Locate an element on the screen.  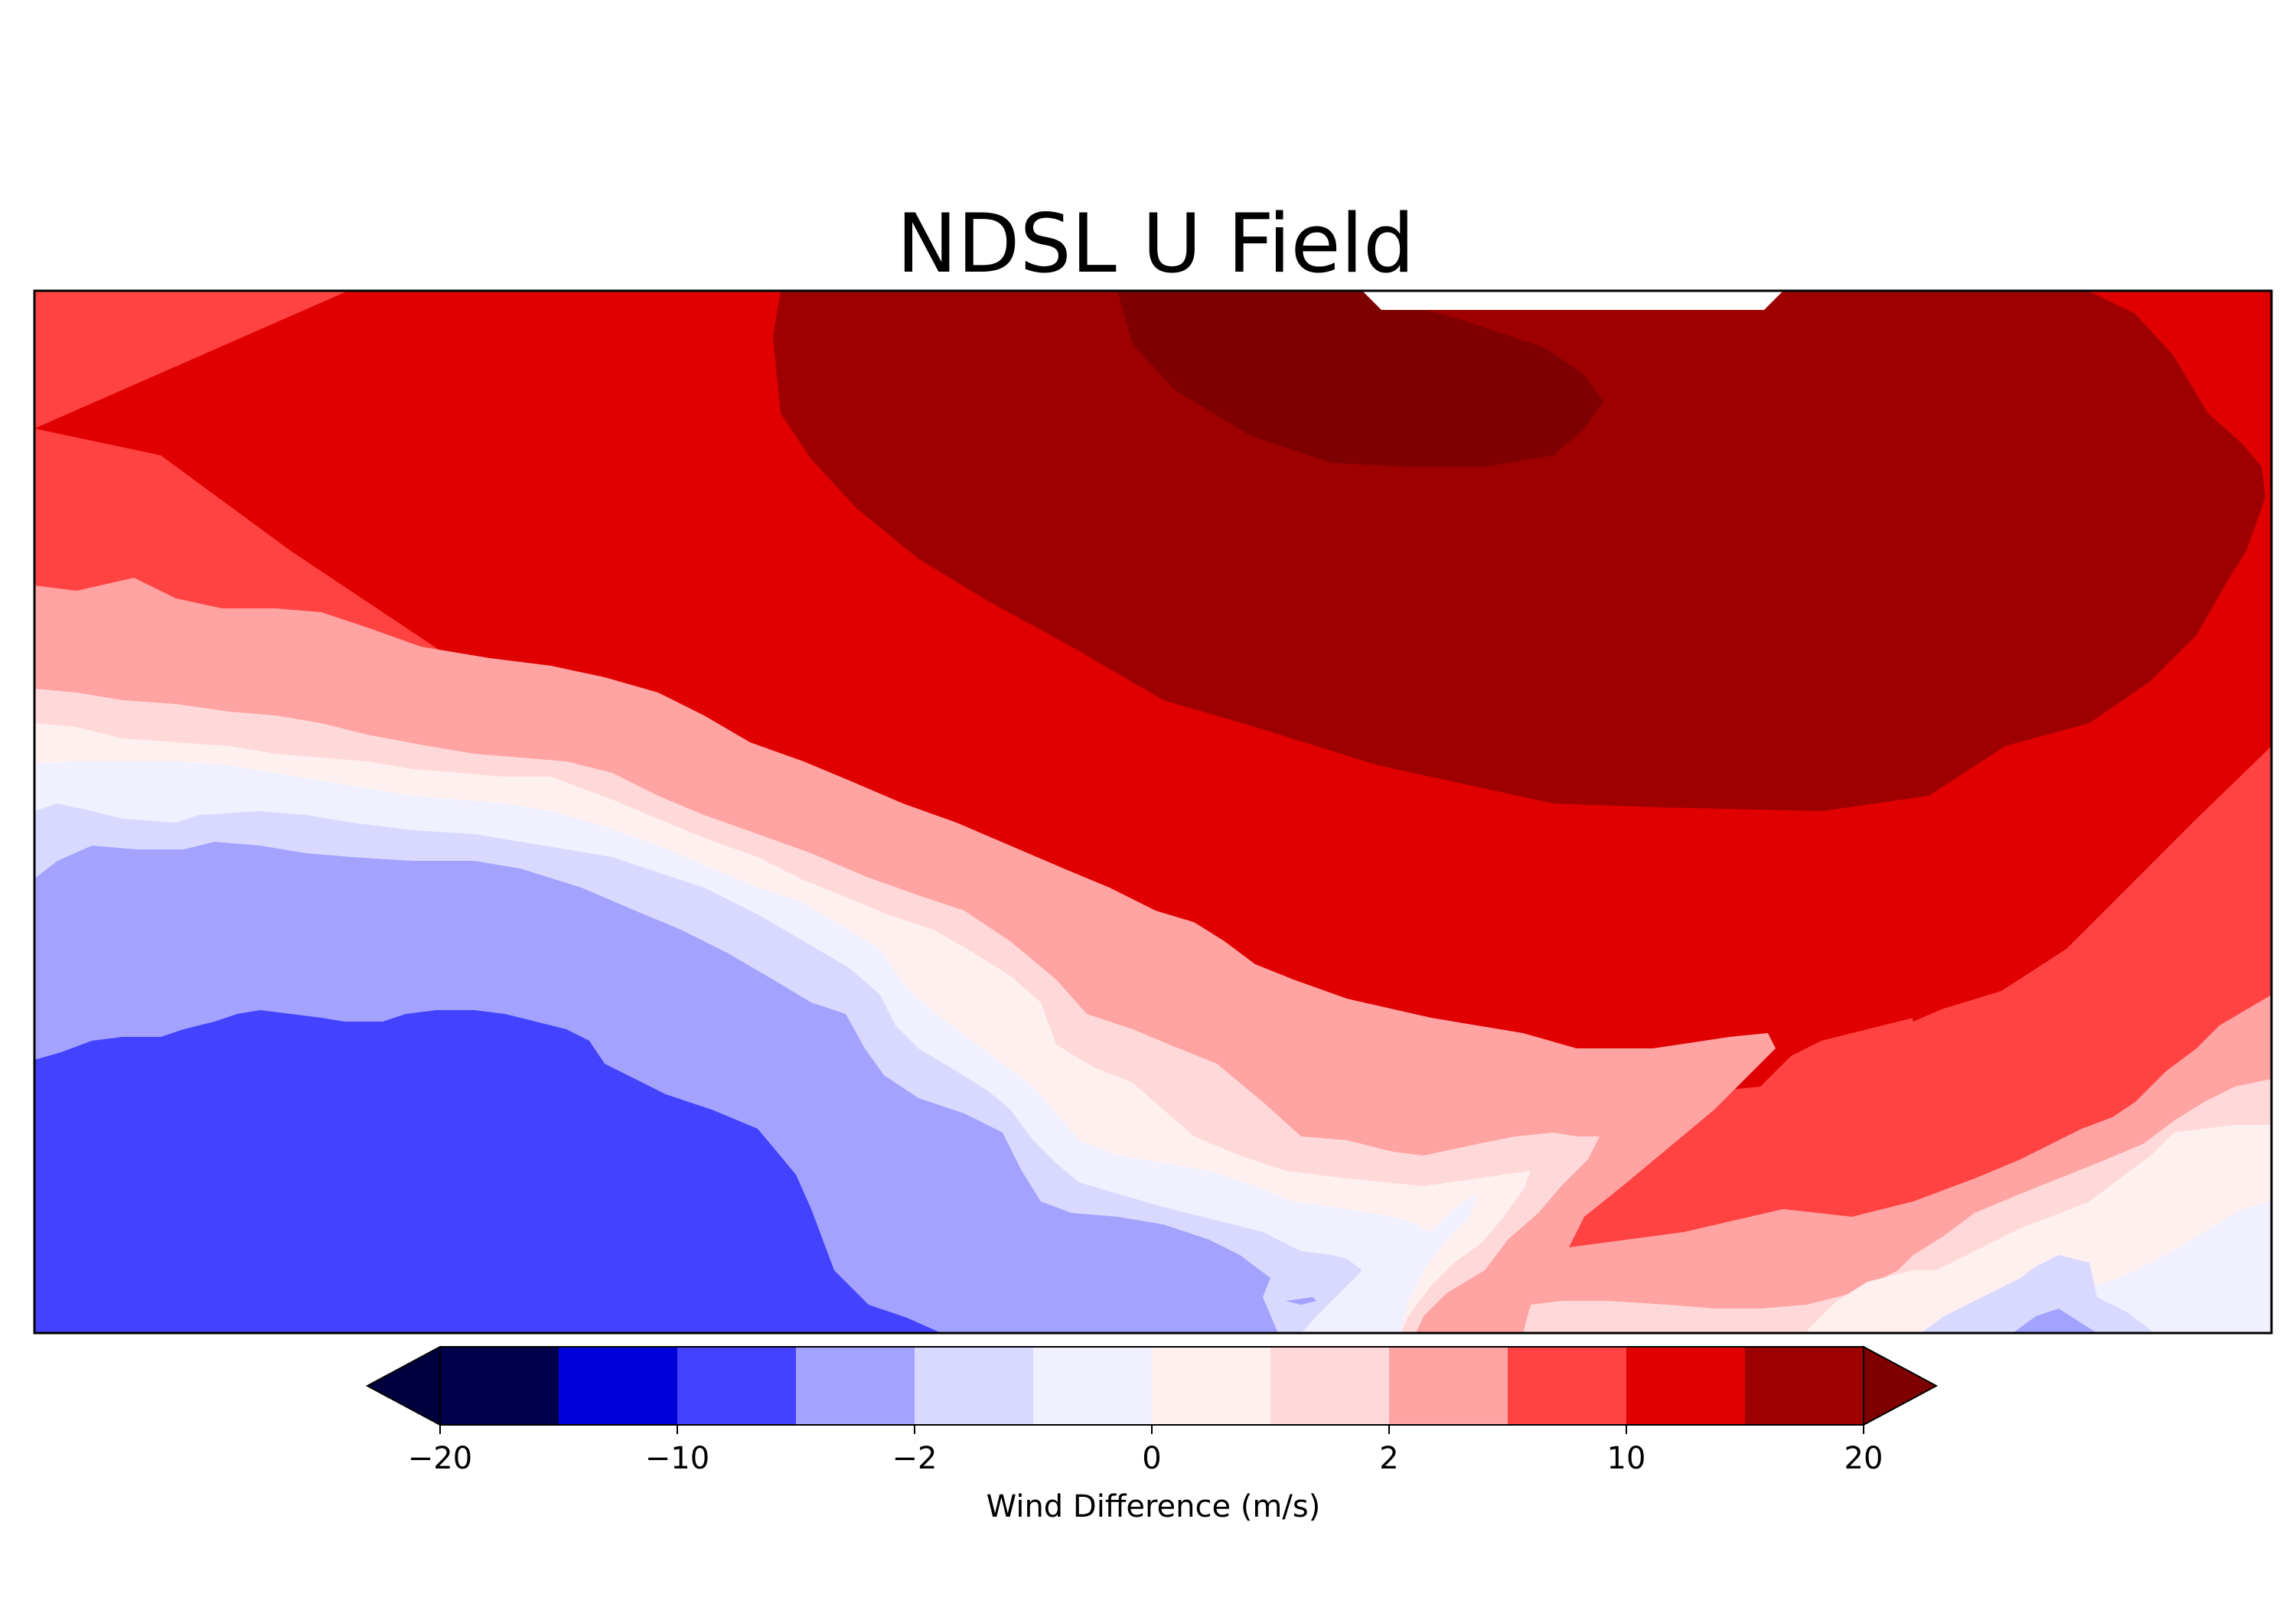
colorbar-extend-under is located at coordinates (403, 1385).